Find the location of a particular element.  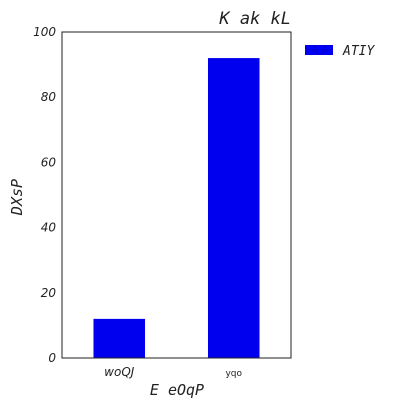

bar-woQJ is located at coordinates (119, 338).